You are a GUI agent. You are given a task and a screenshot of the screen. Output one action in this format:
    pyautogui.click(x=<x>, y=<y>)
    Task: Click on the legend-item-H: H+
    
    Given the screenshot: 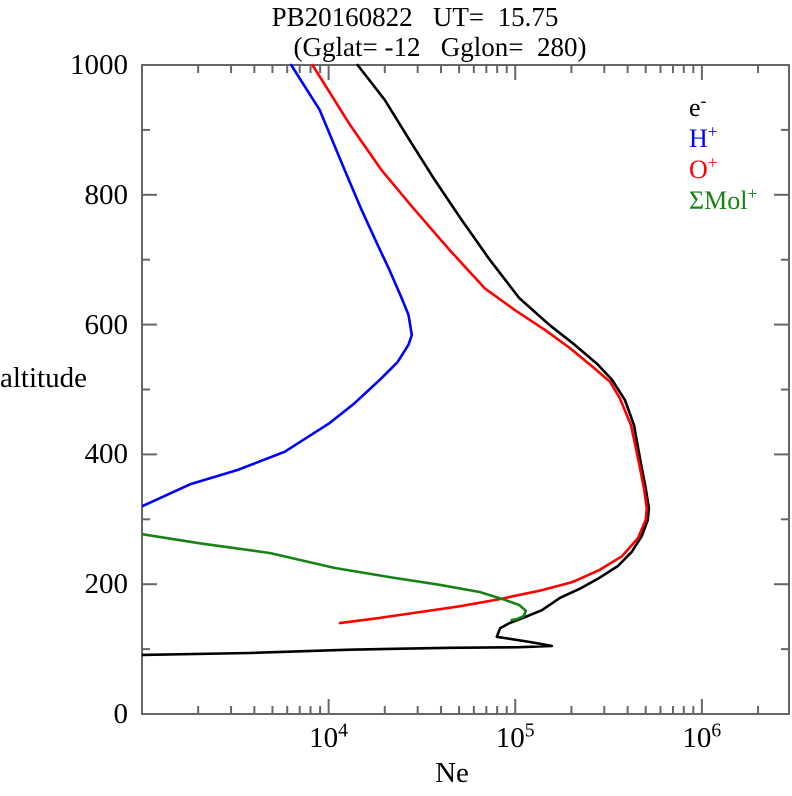 What is the action you would take?
    pyautogui.click(x=703, y=137)
    